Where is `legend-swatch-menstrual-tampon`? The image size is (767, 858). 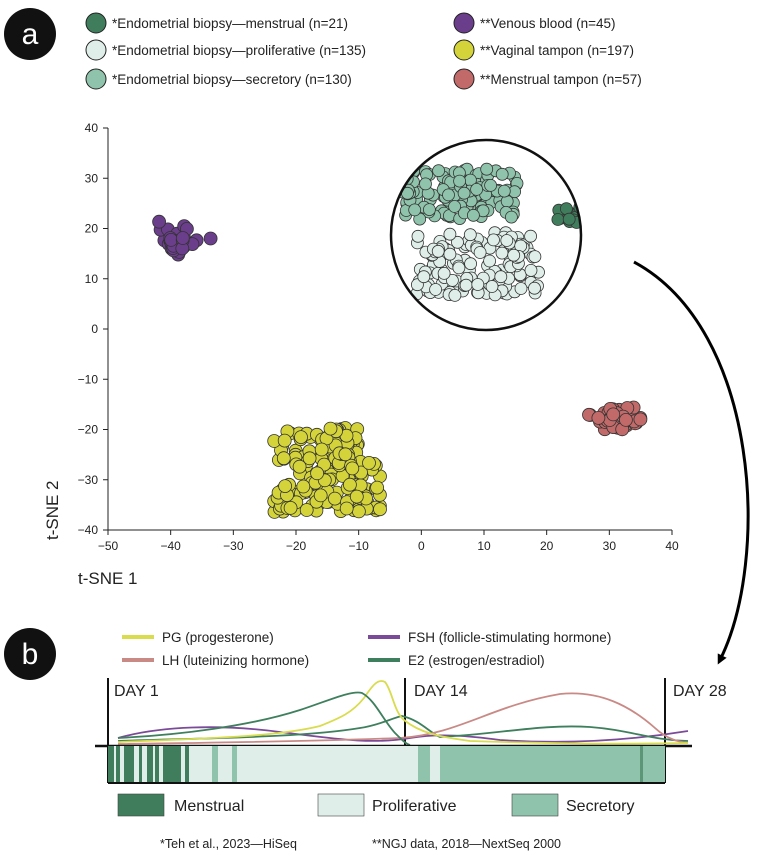
legend-swatch-menstrual-tampon is located at coordinates (464, 79).